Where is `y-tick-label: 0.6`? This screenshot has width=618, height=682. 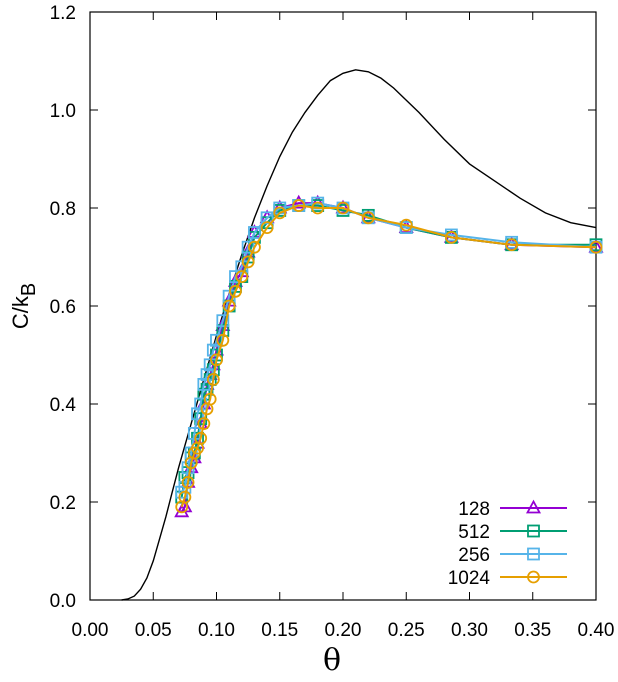
y-tick-label: 0.6 is located at coordinates (63, 307).